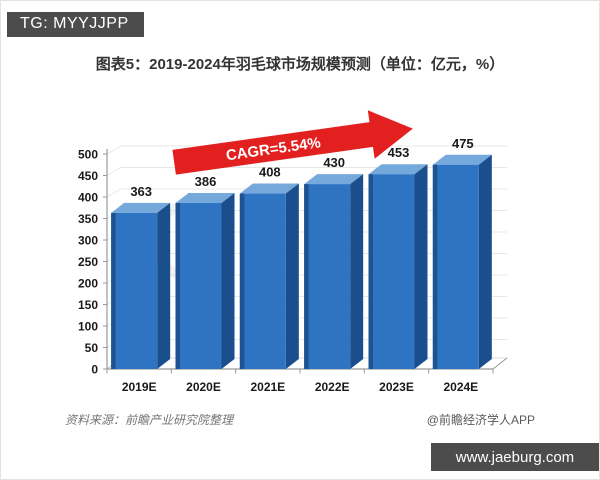  Describe the element at coordinates (139, 387) in the screenshot. I see `category-label: 2019E` at that location.